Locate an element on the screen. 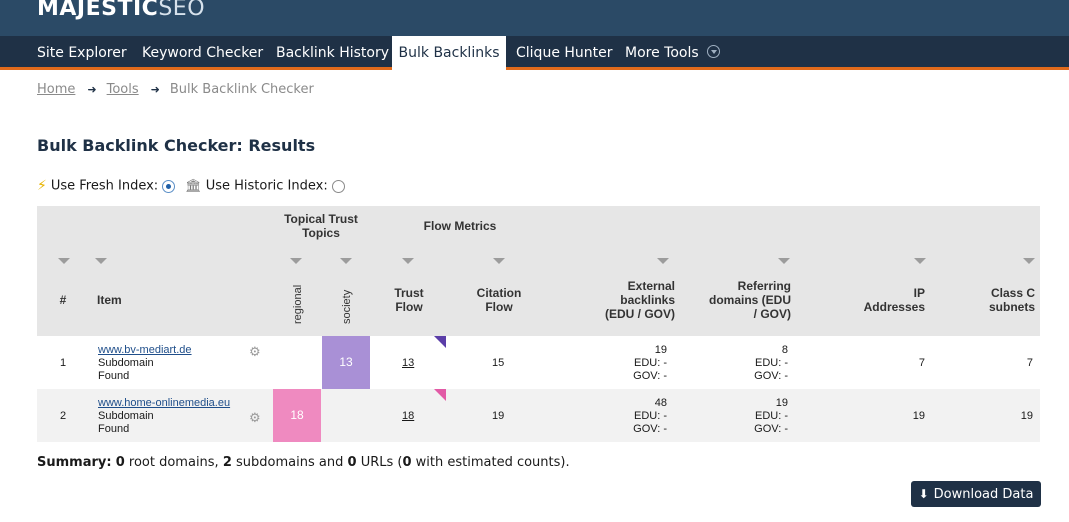 This screenshot has height=522, width=1069. topic-flag-icon is located at coordinates (440, 395).